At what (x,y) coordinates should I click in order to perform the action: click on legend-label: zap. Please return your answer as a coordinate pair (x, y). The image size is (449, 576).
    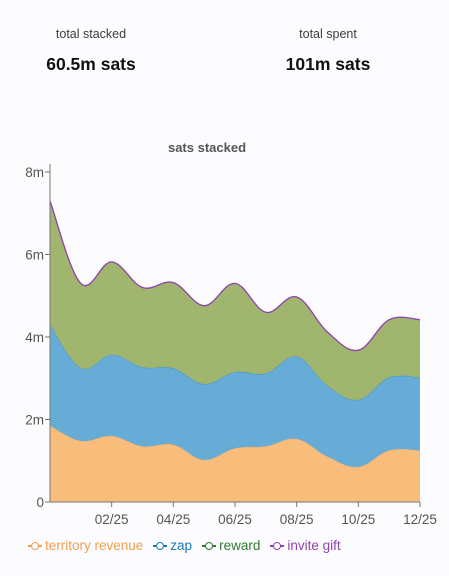
    Looking at the image, I should click on (181, 545).